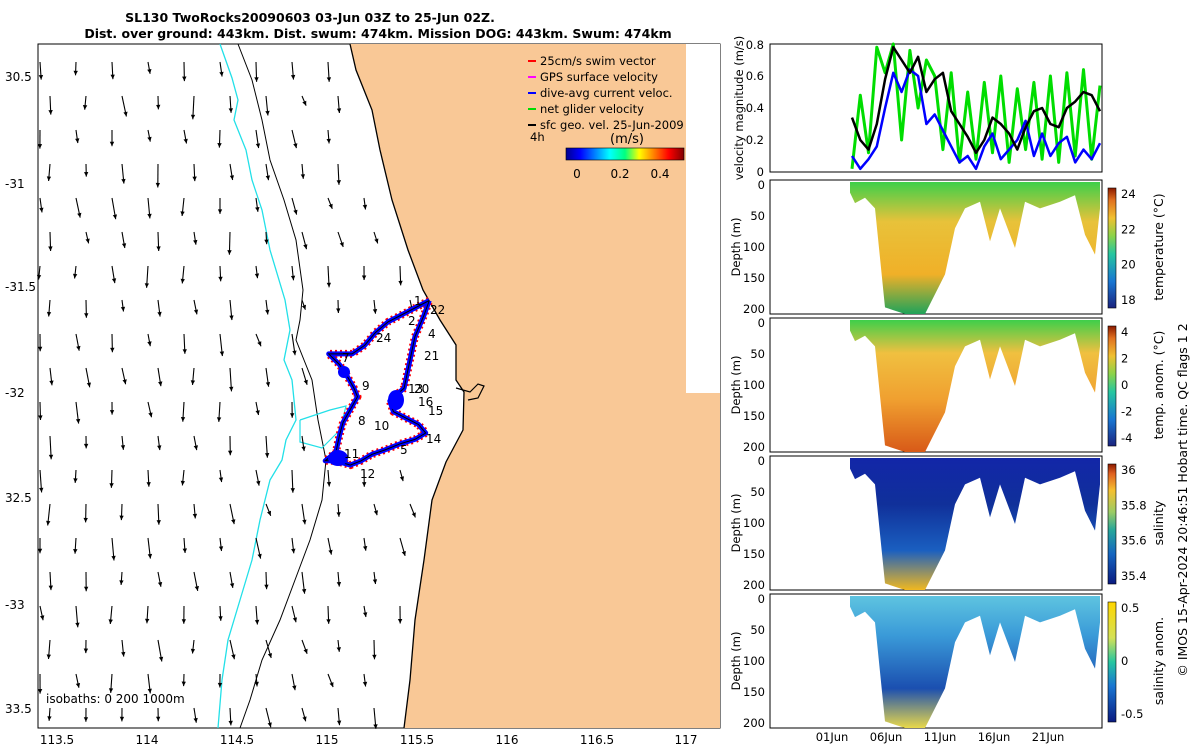  Describe the element at coordinates (1134, 541) in the screenshot. I see `section-colorbar-tick: 35.6` at that location.